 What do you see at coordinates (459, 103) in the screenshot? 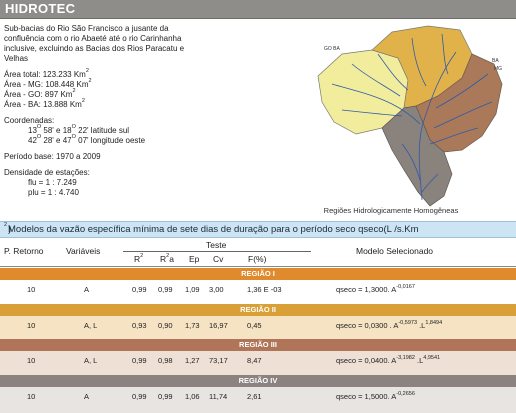
I see `region-3-area` at bounding box center [459, 103].